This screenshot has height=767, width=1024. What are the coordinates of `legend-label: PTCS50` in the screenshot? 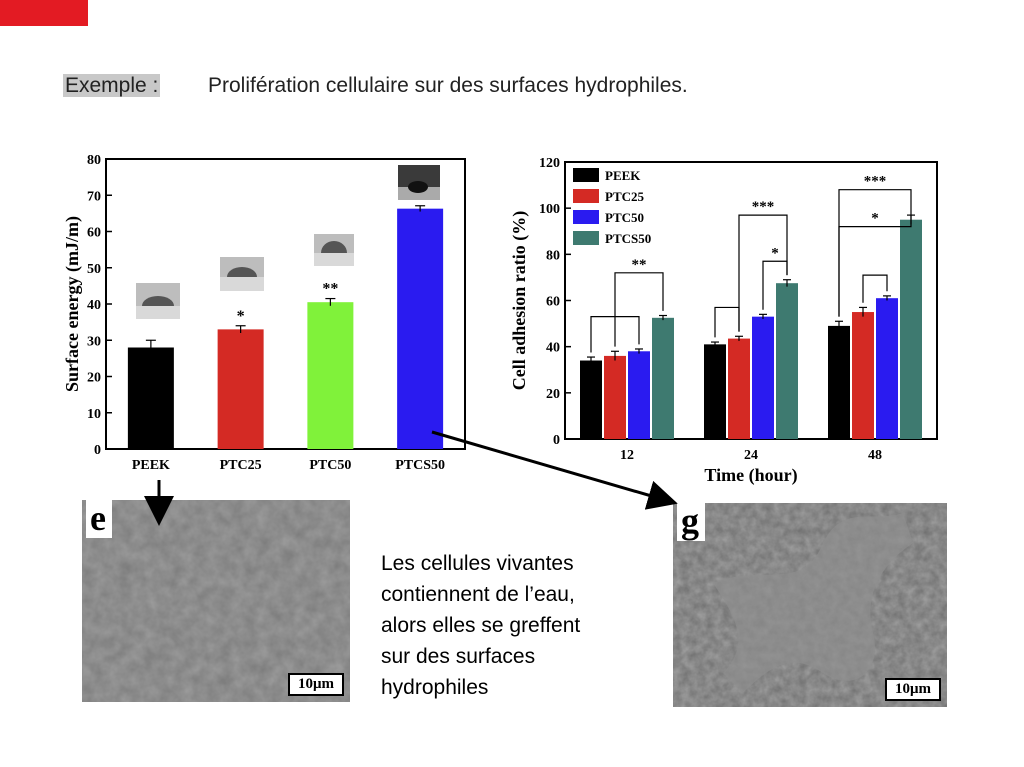 It's located at (628, 238).